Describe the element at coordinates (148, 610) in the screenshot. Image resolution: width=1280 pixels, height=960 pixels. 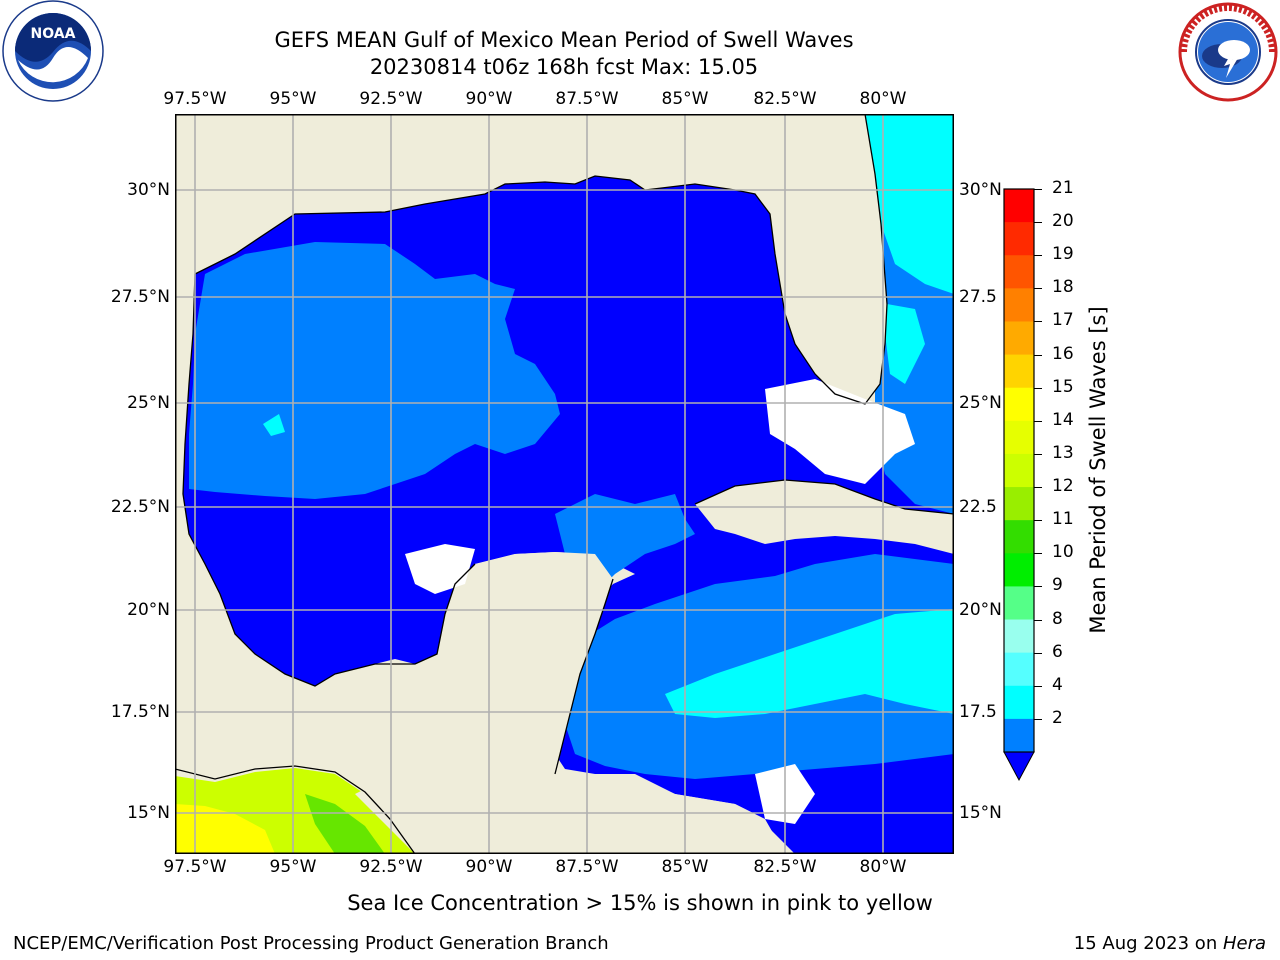
I see `lat-label-left-5: 20°N` at that location.